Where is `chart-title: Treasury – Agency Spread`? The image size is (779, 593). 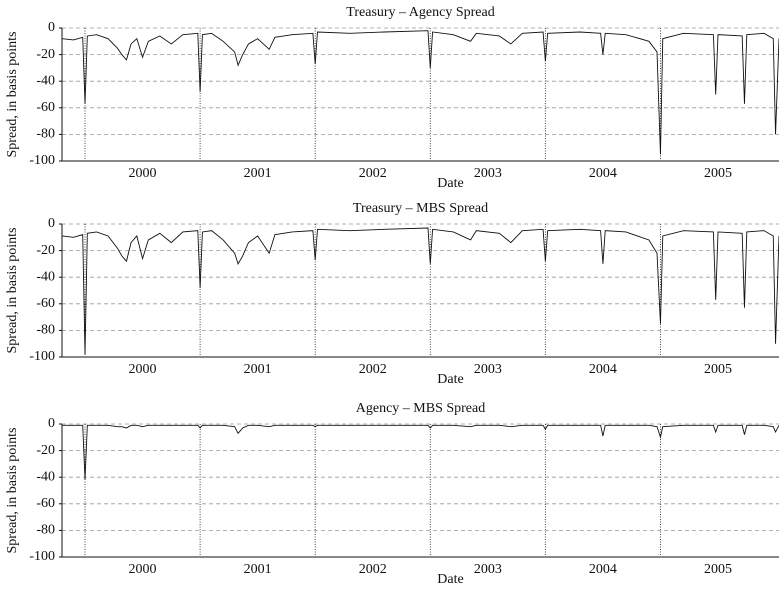 chart-title: Treasury – Agency Spread is located at coordinates (420, 12).